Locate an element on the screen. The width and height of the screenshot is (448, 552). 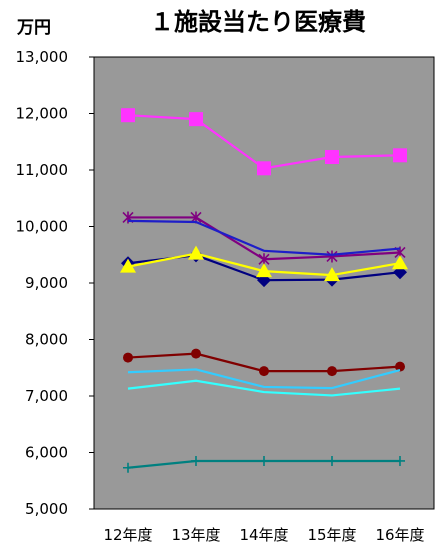
y-tick-label: 11,000 is located at coordinates (42, 170).